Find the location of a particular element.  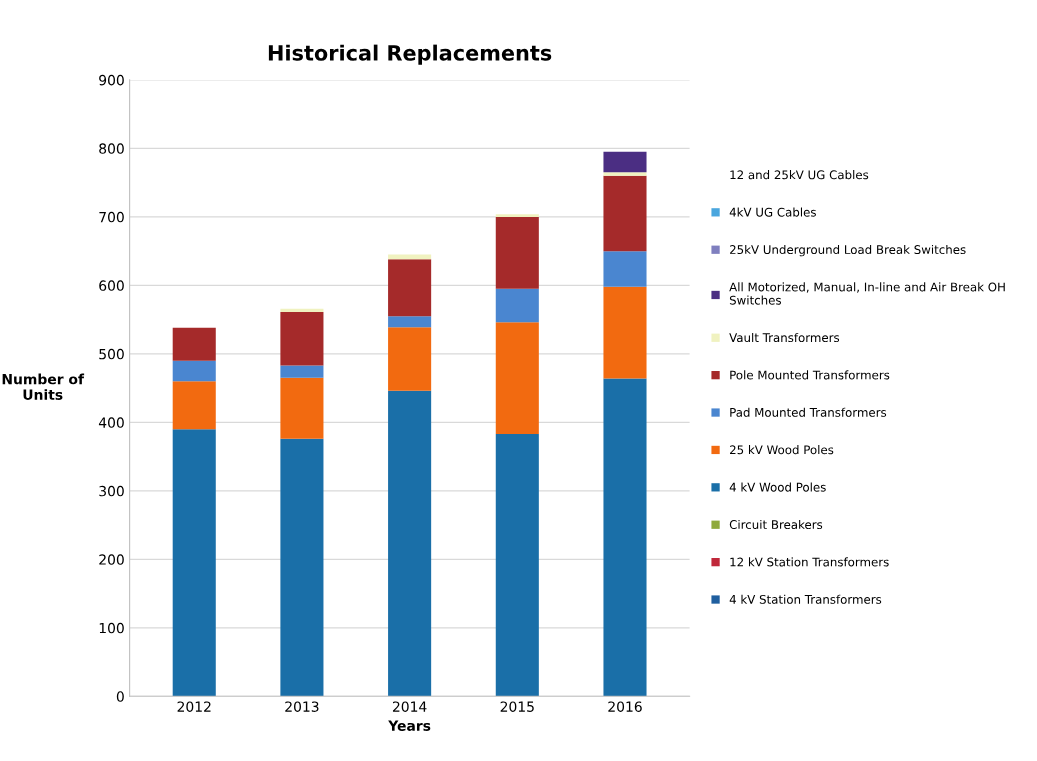

chart-title: Historical Replacements is located at coordinates (410, 54).